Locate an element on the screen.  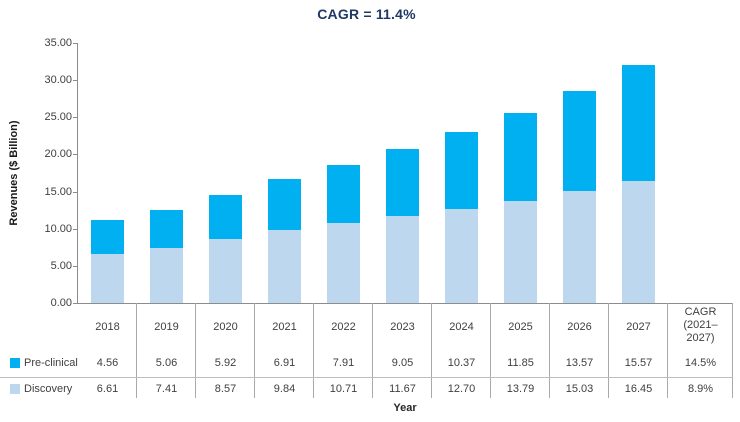
table-cell: 11.85 is located at coordinates (520, 363).